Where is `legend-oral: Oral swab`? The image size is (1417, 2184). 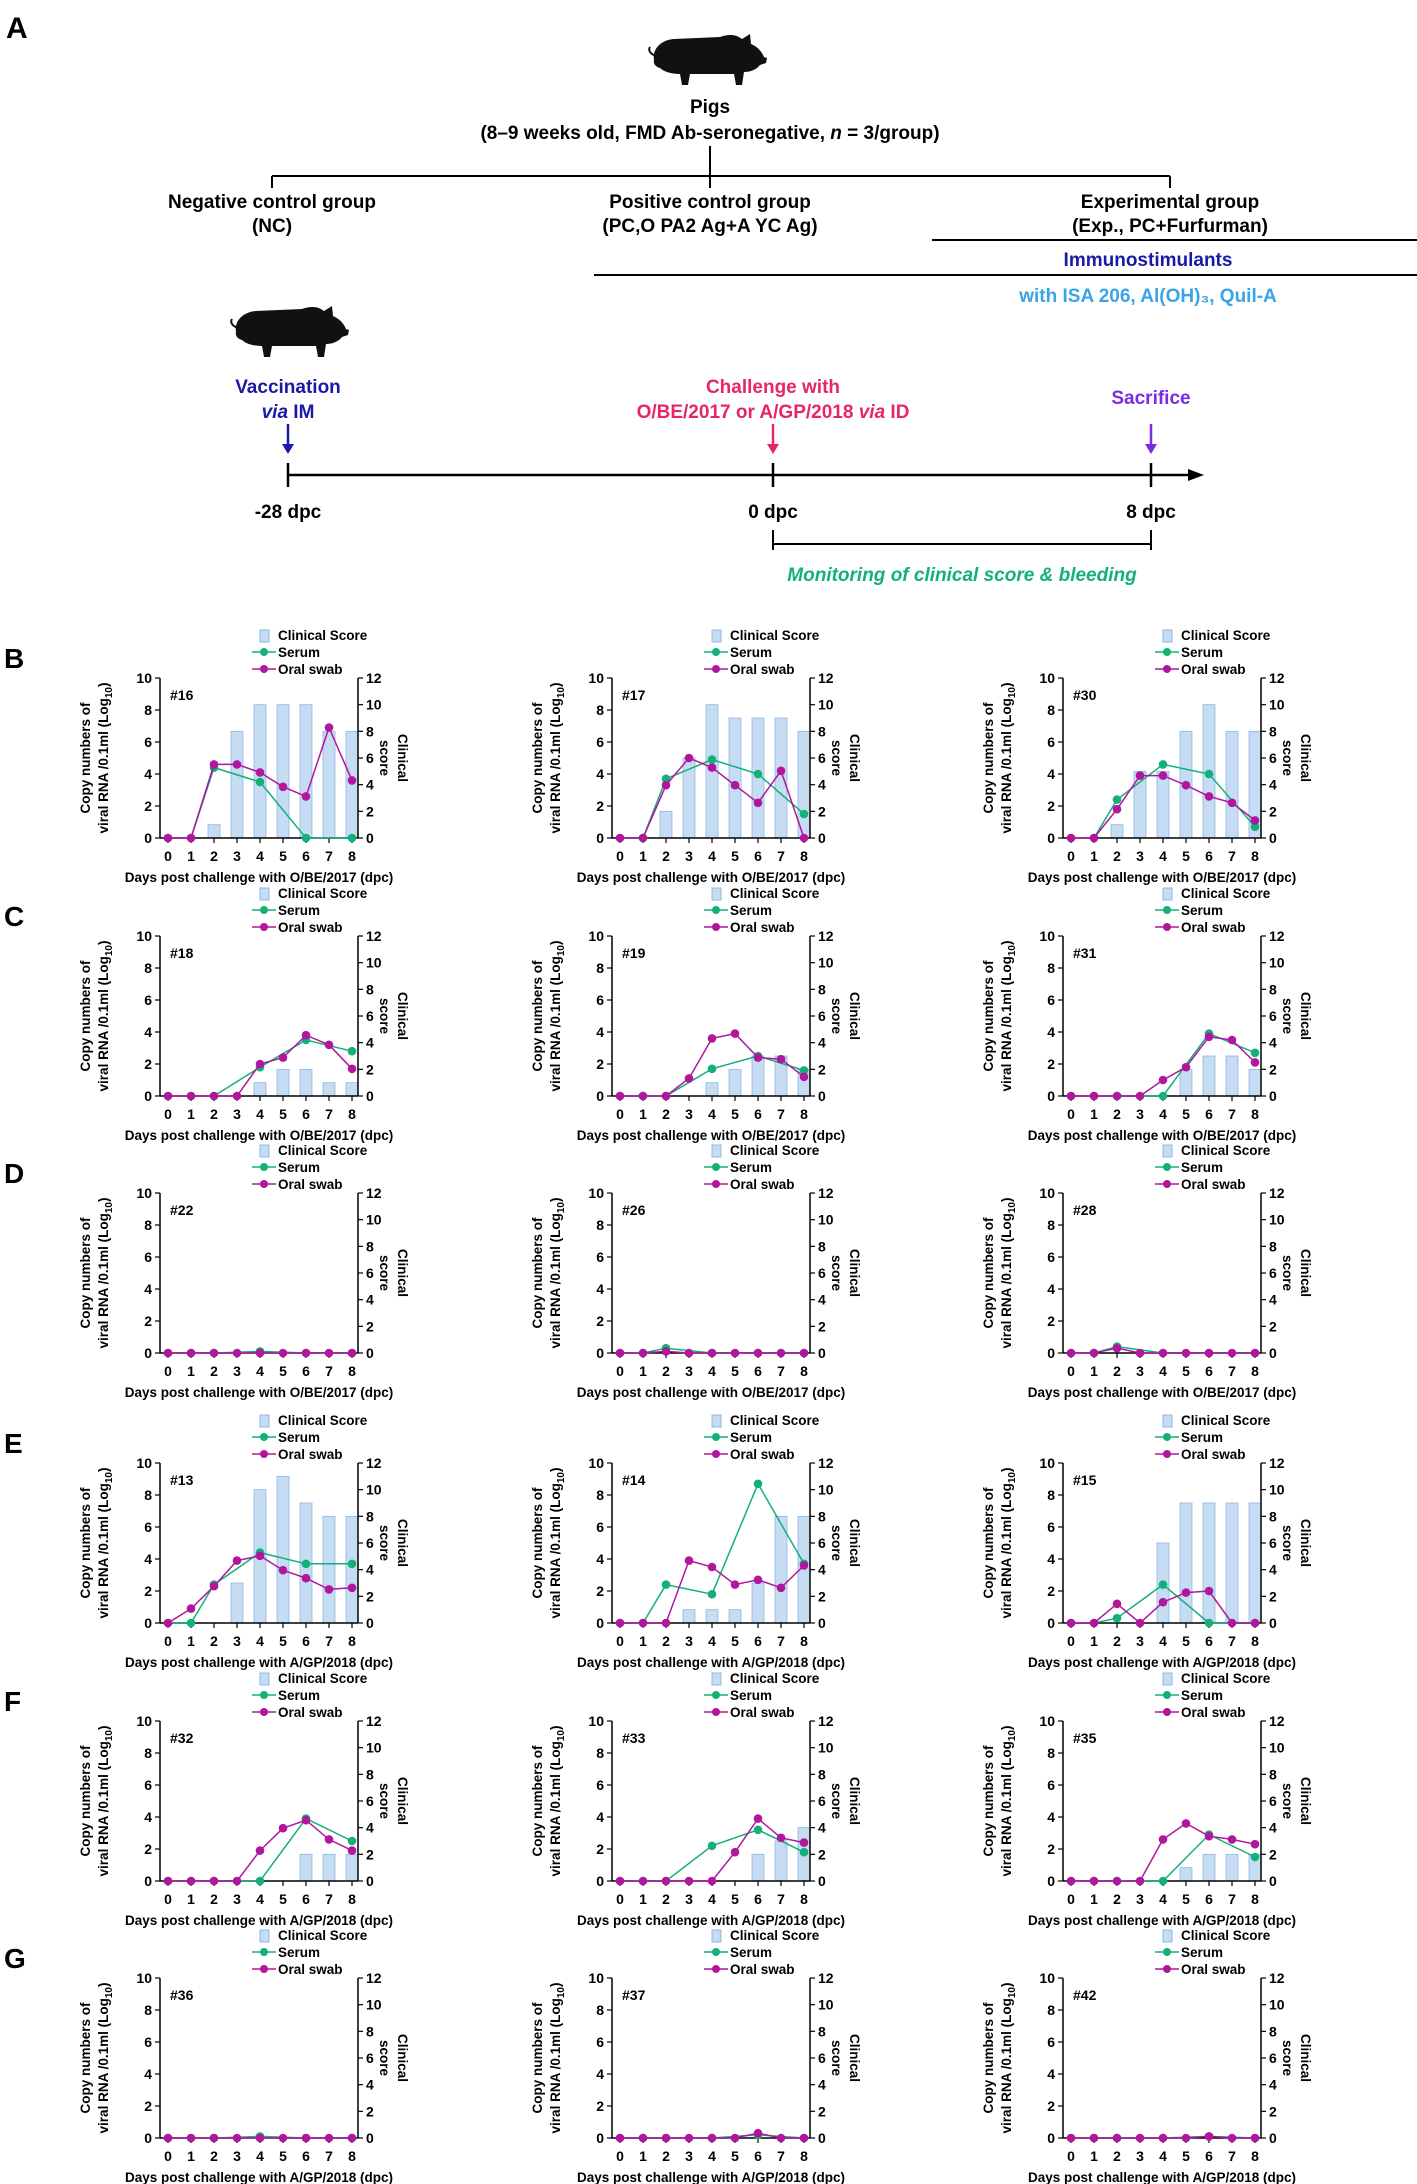
legend-oral: Oral swab is located at coordinates (762, 1454).